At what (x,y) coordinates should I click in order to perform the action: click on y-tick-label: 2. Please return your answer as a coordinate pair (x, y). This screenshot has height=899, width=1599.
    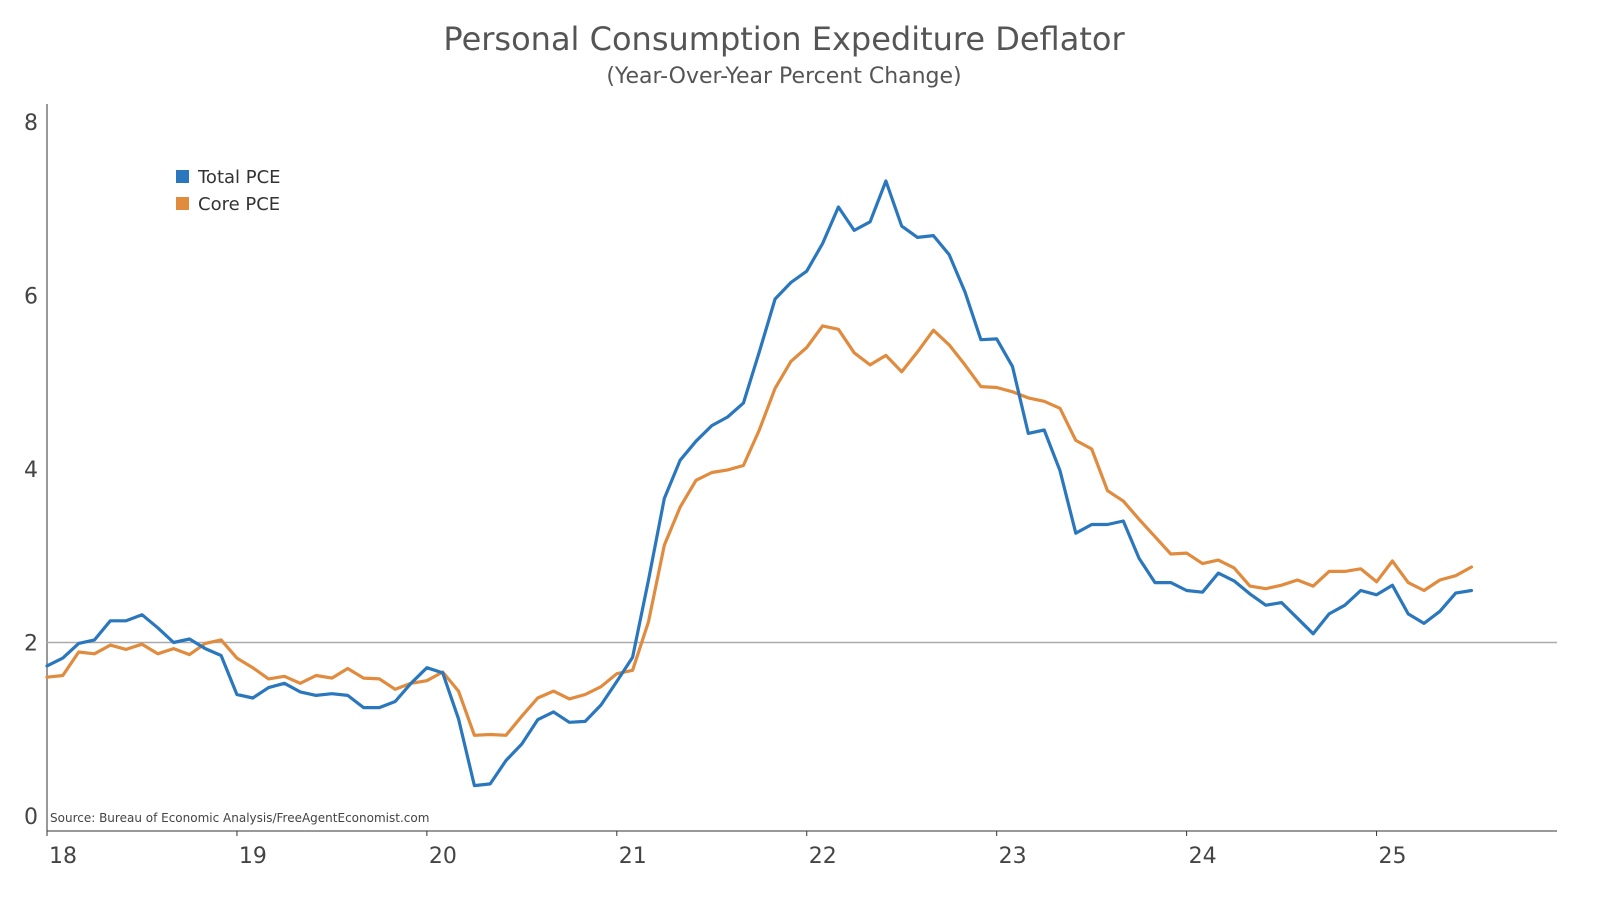
    Looking at the image, I should click on (31, 644).